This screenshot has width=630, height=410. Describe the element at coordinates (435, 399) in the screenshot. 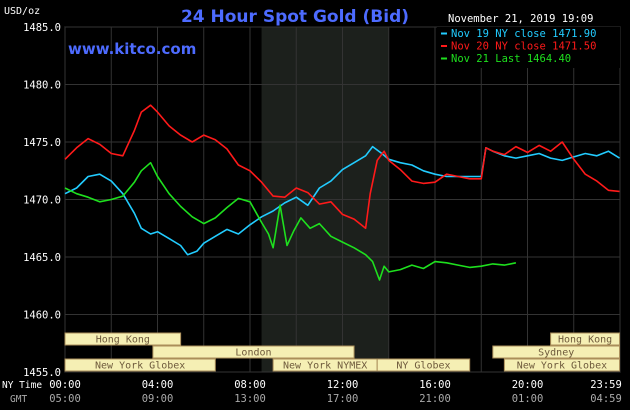

I see `x-tick-gmt: 21:00` at that location.